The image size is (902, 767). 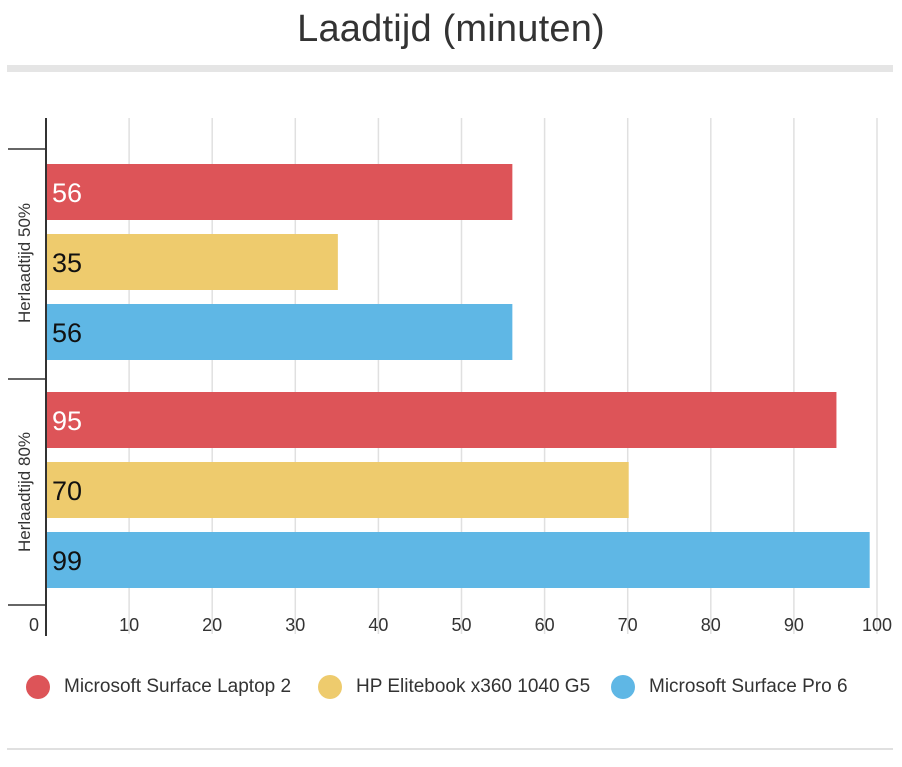 What do you see at coordinates (67, 561) in the screenshot?
I see `bar-value-label: 99` at bounding box center [67, 561].